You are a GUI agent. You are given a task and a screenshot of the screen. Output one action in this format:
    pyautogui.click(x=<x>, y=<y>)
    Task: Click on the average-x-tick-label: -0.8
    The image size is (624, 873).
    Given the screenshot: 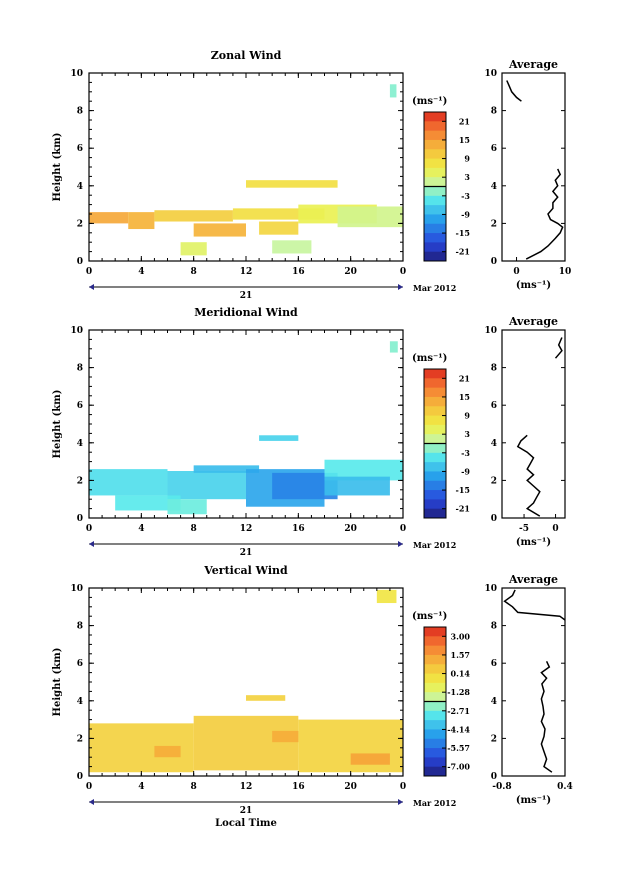 What is the action you would take?
    pyautogui.click(x=501, y=787)
    